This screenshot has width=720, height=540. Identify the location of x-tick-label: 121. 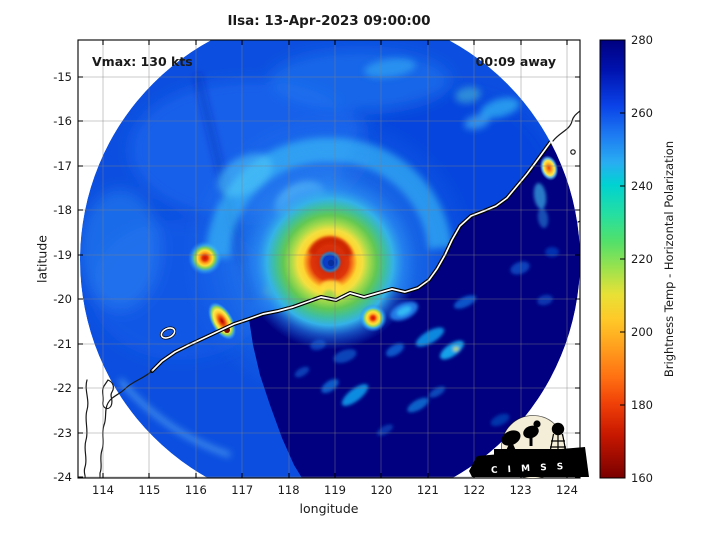
(427, 490).